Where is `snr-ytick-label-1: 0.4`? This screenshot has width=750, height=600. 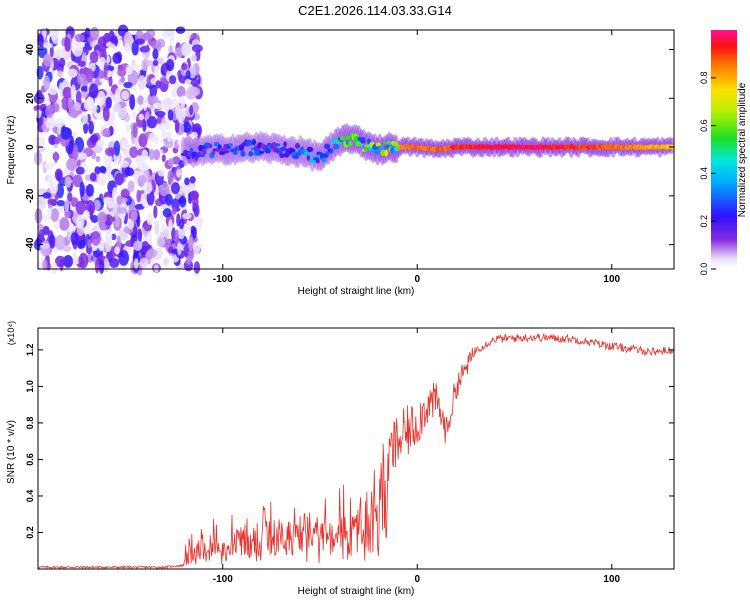
snr-ytick-label-1: 0.4 is located at coordinates (30, 496).